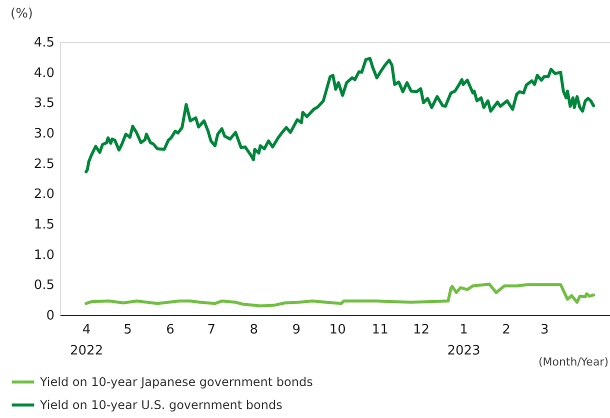 Image resolution: width=610 pixels, height=418 pixels. What do you see at coordinates (421, 330) in the screenshot?
I see `x-tick-label: 12` at bounding box center [421, 330].